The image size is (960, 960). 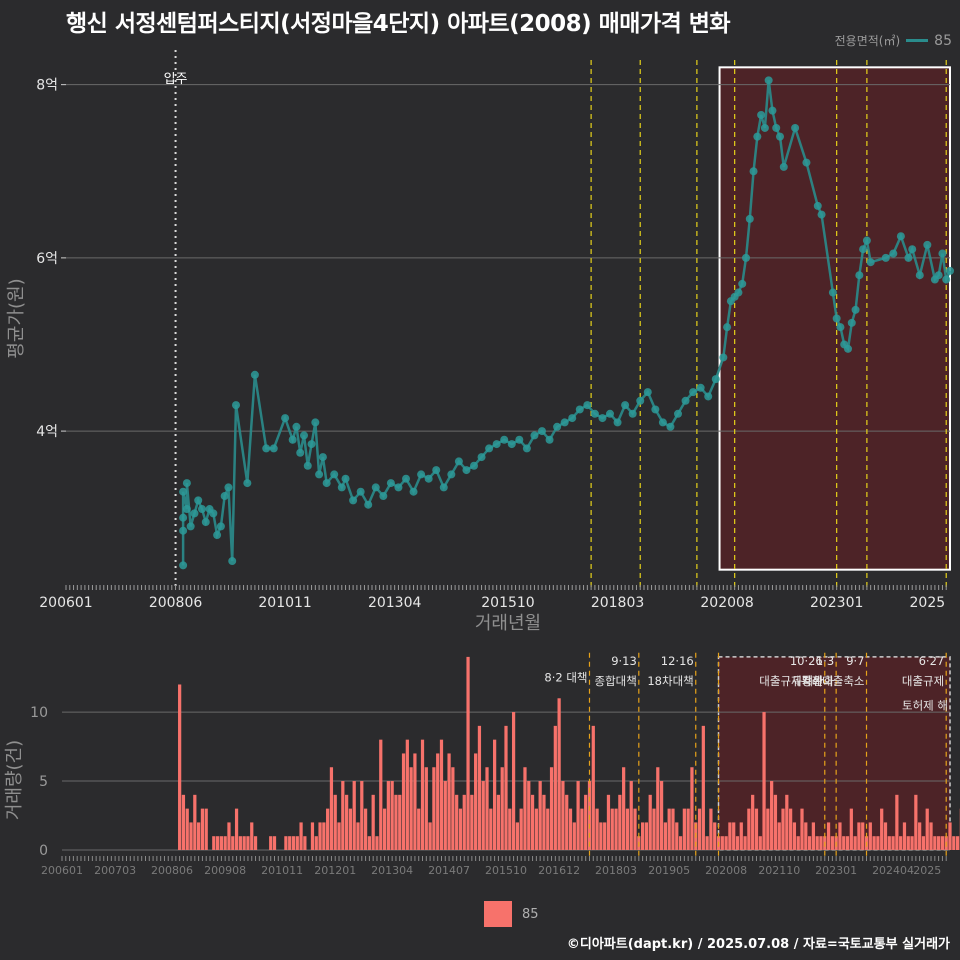 What do you see at coordinates (176, 79) in the screenshot?
I see `move-in-label: 입주` at bounding box center [176, 79].